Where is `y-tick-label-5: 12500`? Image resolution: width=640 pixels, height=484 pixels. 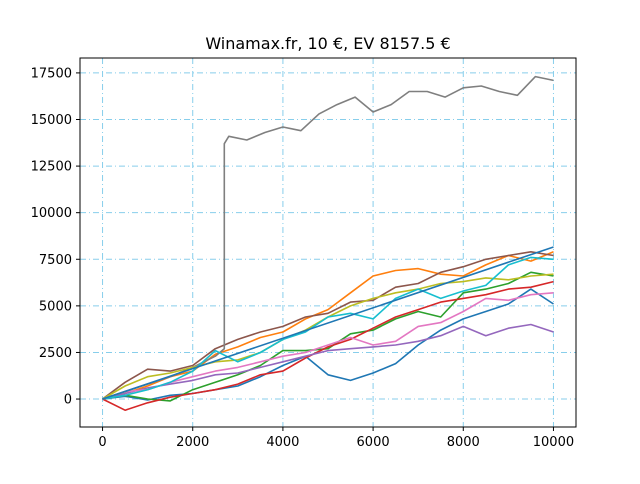 y-tick-label-5: 12500 is located at coordinates (51, 167).